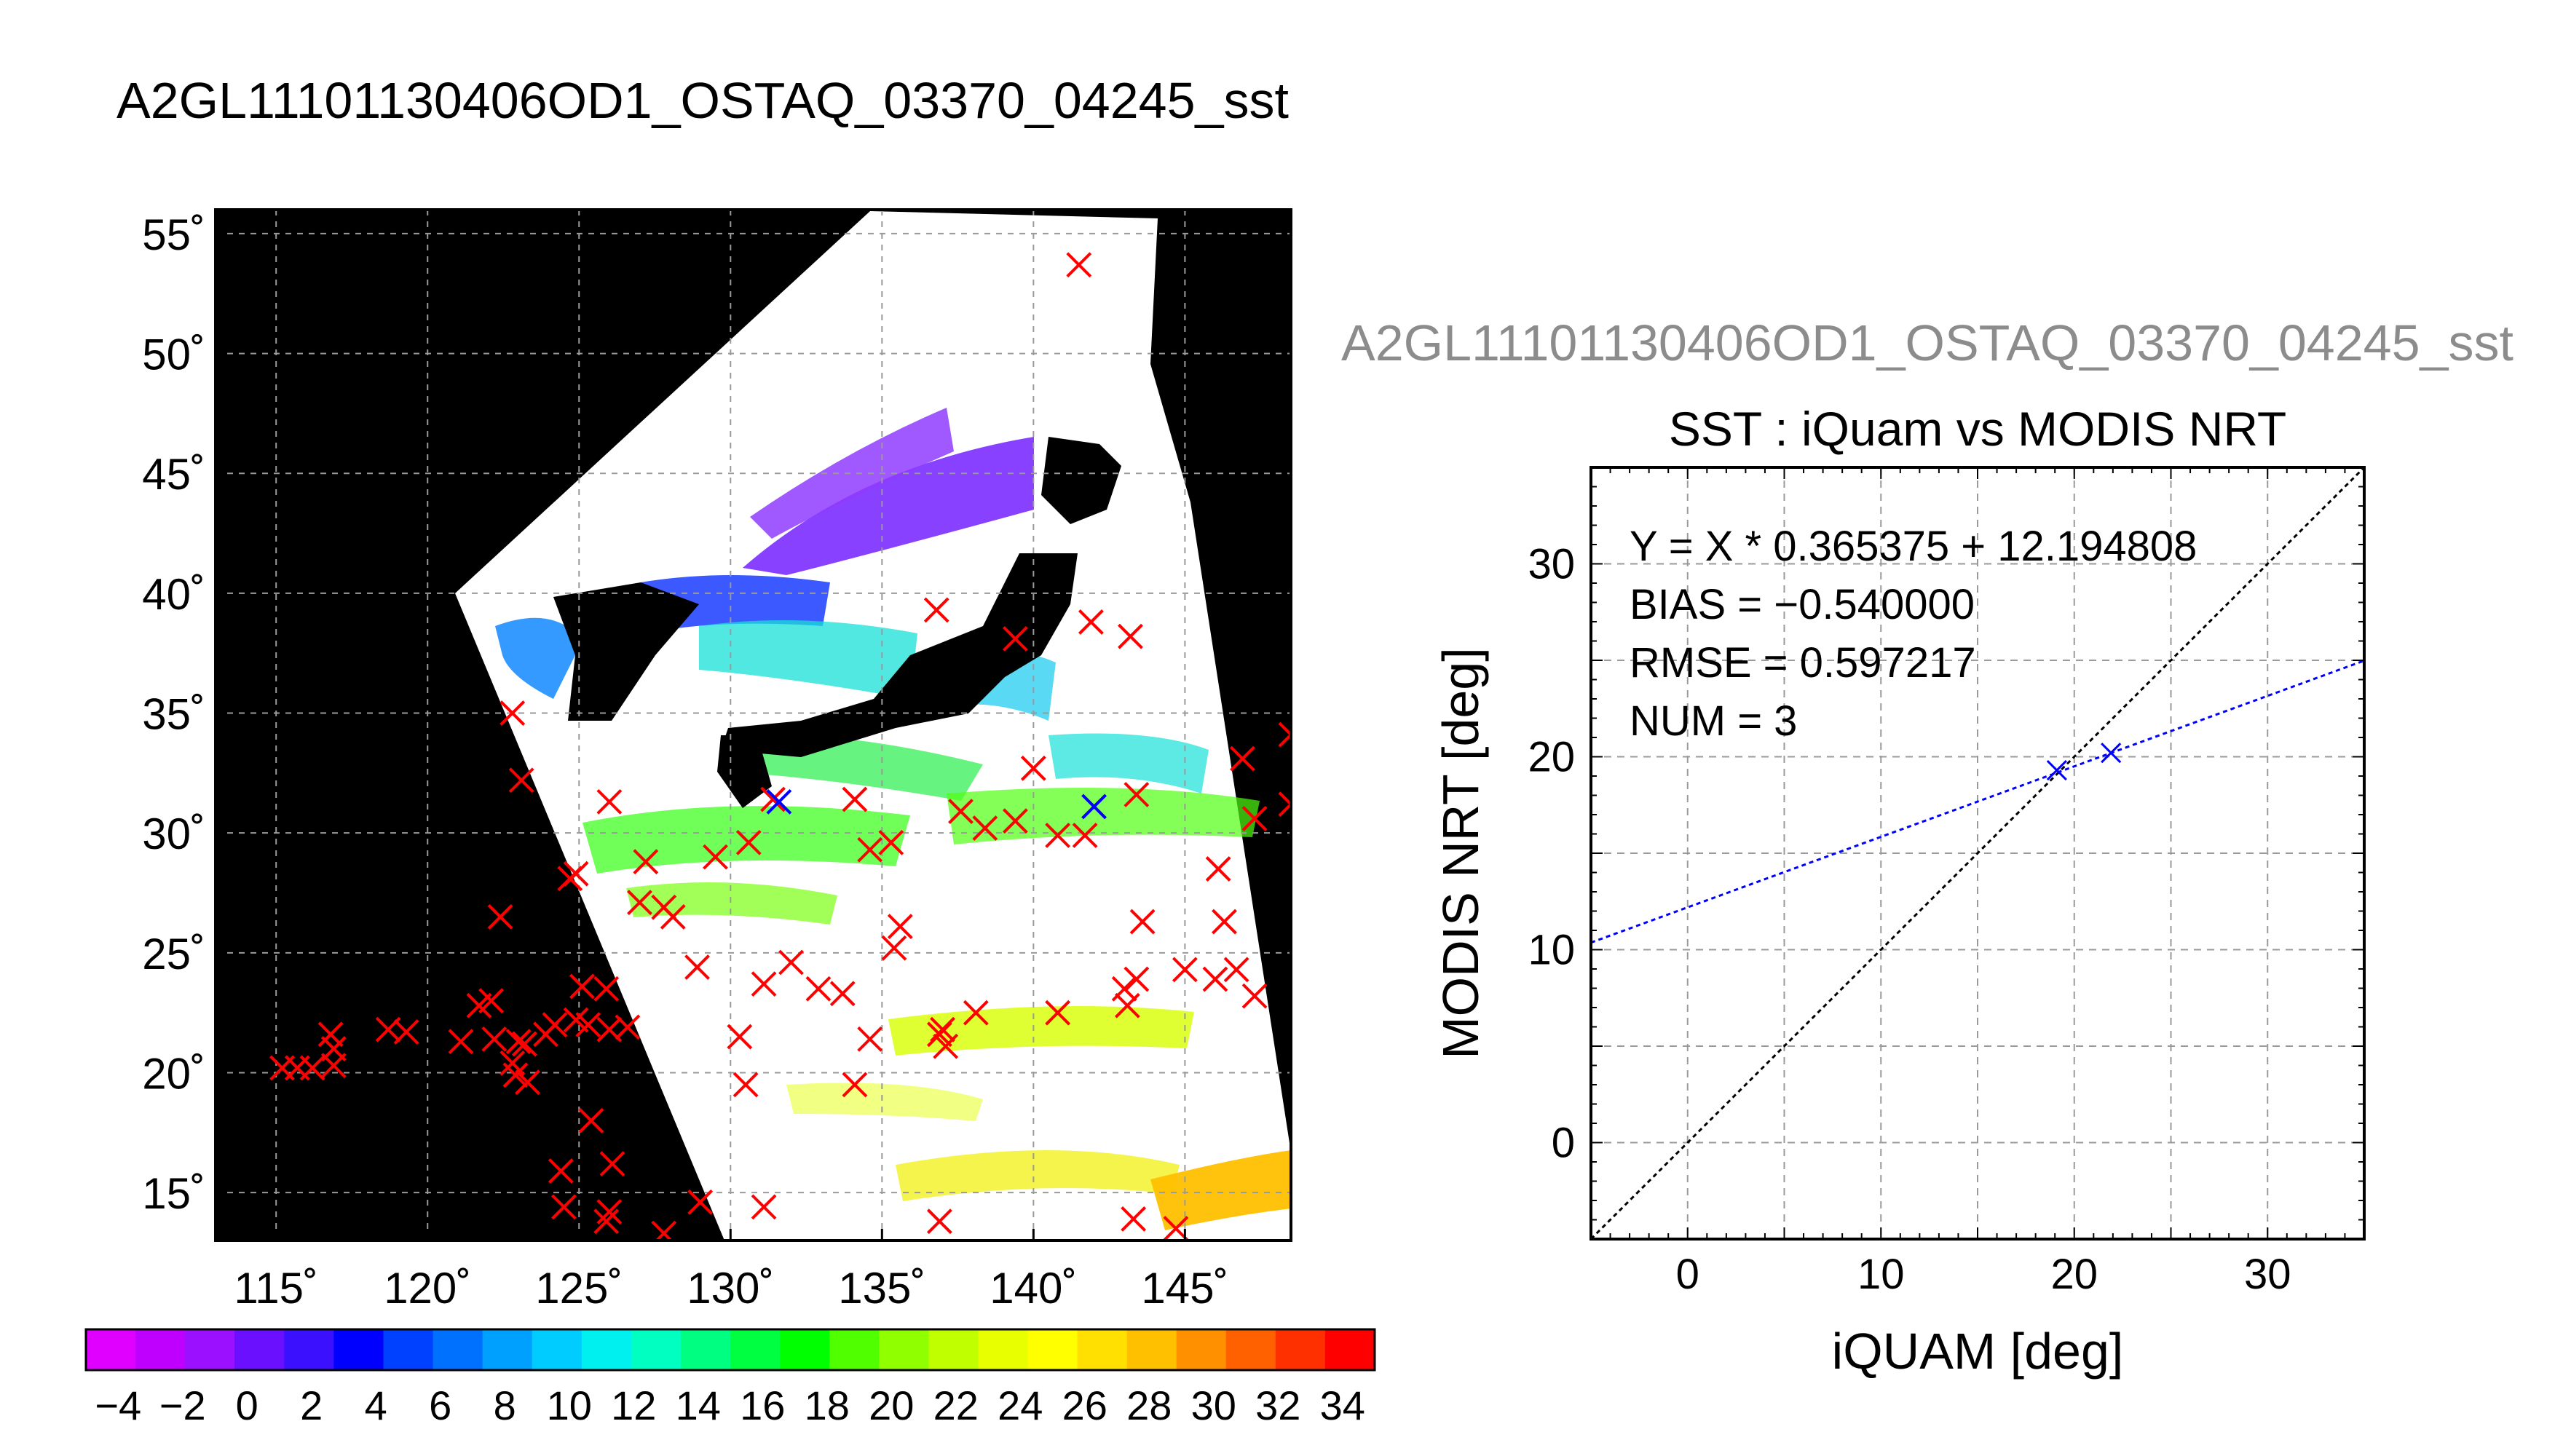 This screenshot has width=2555, height=1456. What do you see at coordinates (569, 1405) in the screenshot?
I see `colorbar-tick-label: 10` at bounding box center [569, 1405].